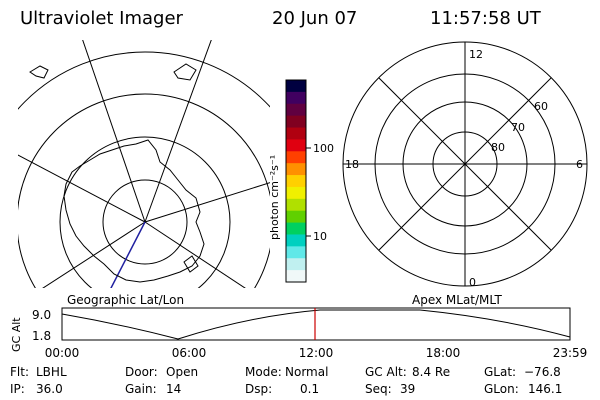 This screenshot has width=600, height=400. Describe the element at coordinates (472, 282) in the screenshot. I see `mlt-label-0: 0` at that location.